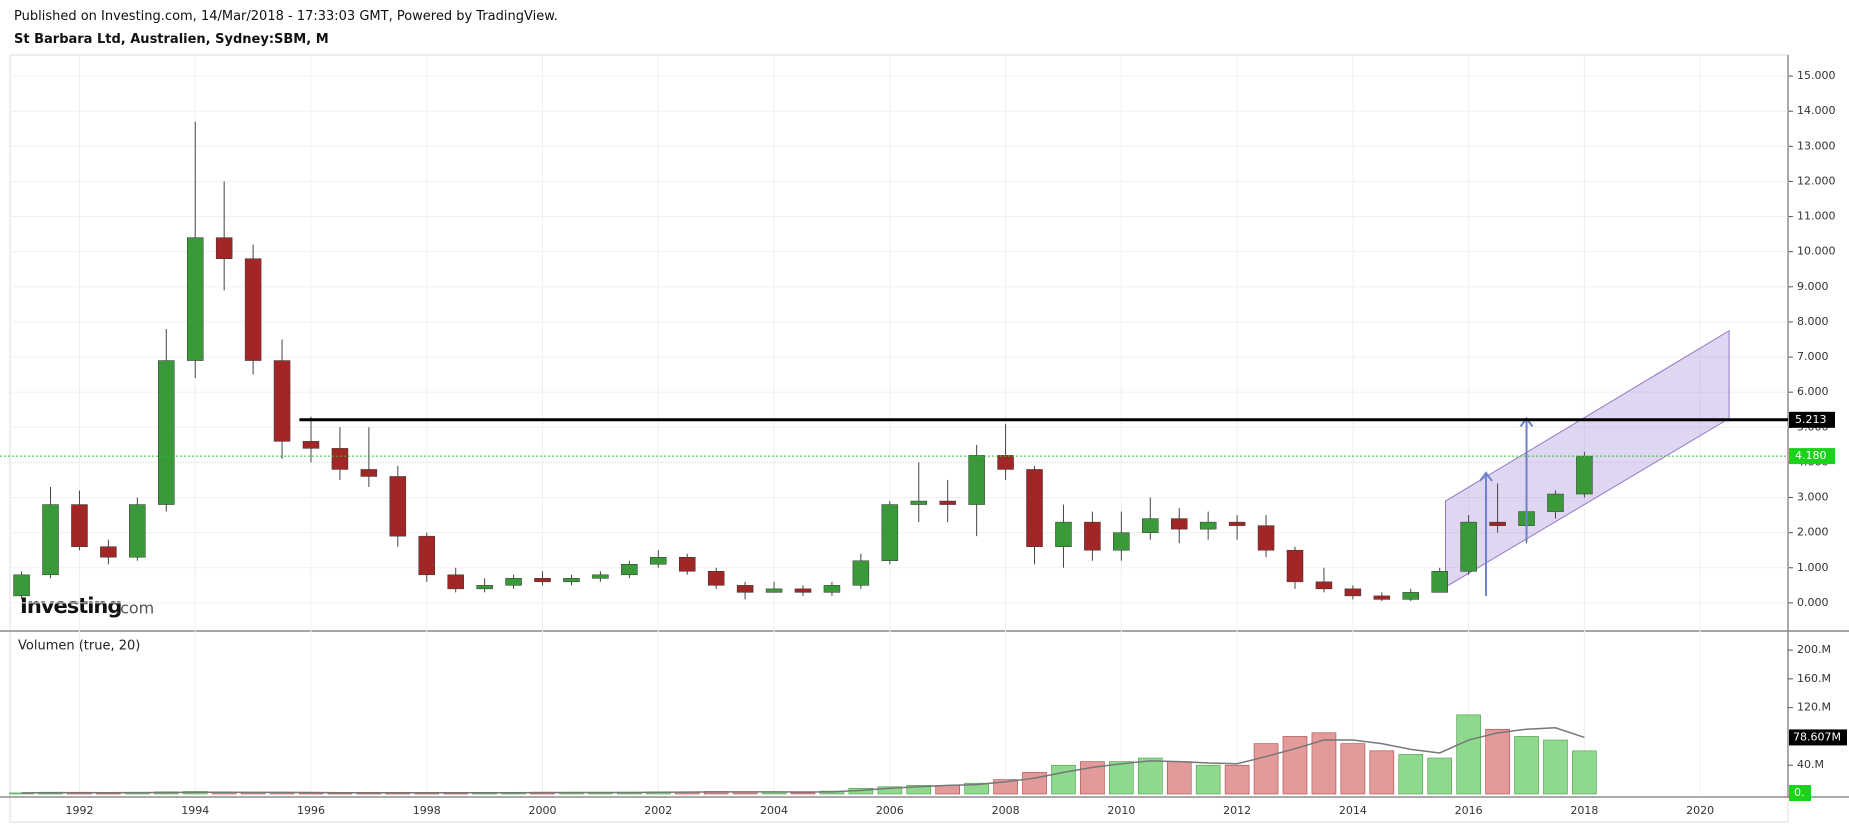 The width and height of the screenshot is (1849, 825). I want to click on y-tick-label: 3.000, so click(1813, 497).